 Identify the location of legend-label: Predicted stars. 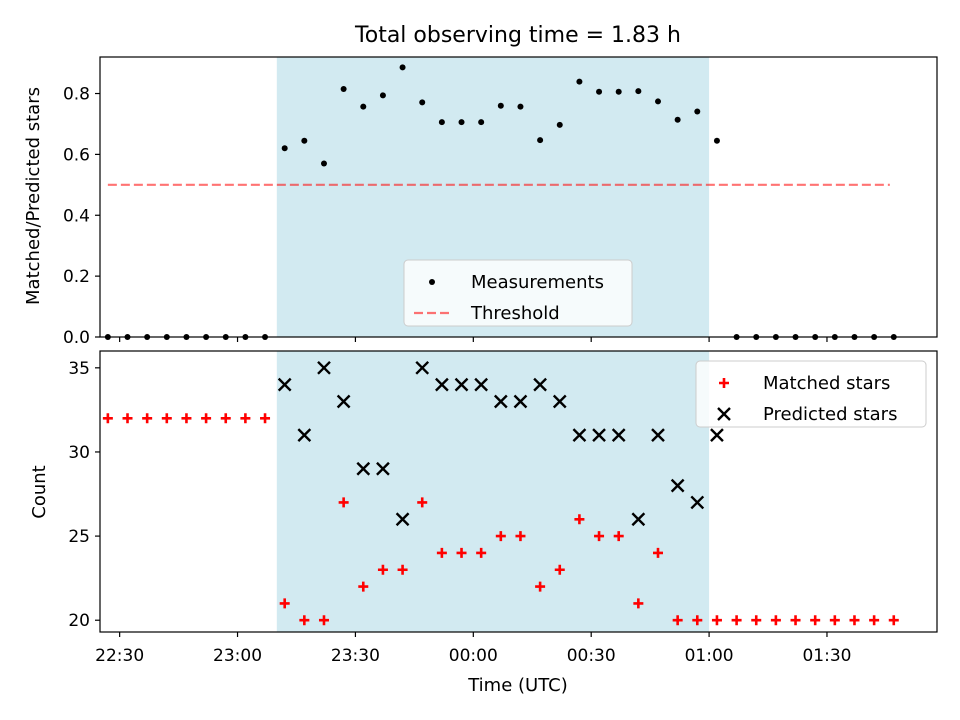
(830, 414).